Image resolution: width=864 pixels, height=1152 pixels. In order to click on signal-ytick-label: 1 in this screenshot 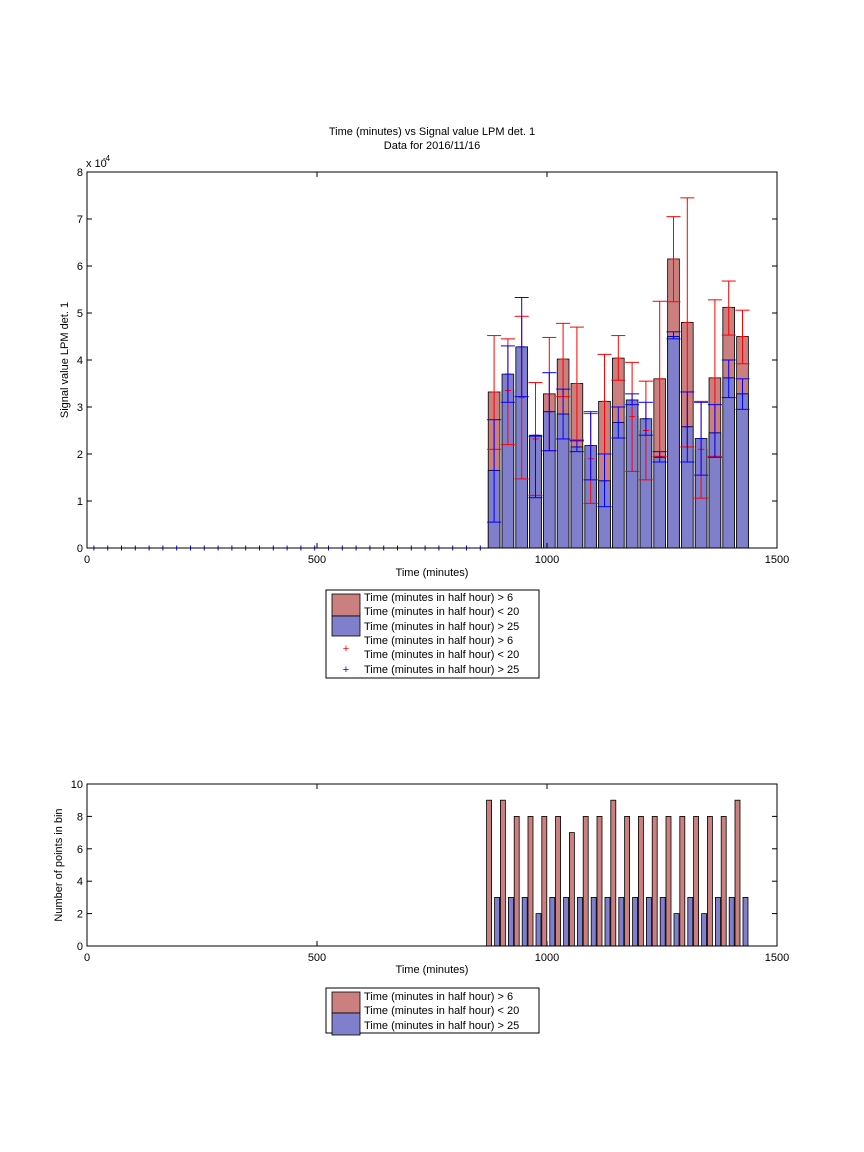, I will do `click(80, 502)`.